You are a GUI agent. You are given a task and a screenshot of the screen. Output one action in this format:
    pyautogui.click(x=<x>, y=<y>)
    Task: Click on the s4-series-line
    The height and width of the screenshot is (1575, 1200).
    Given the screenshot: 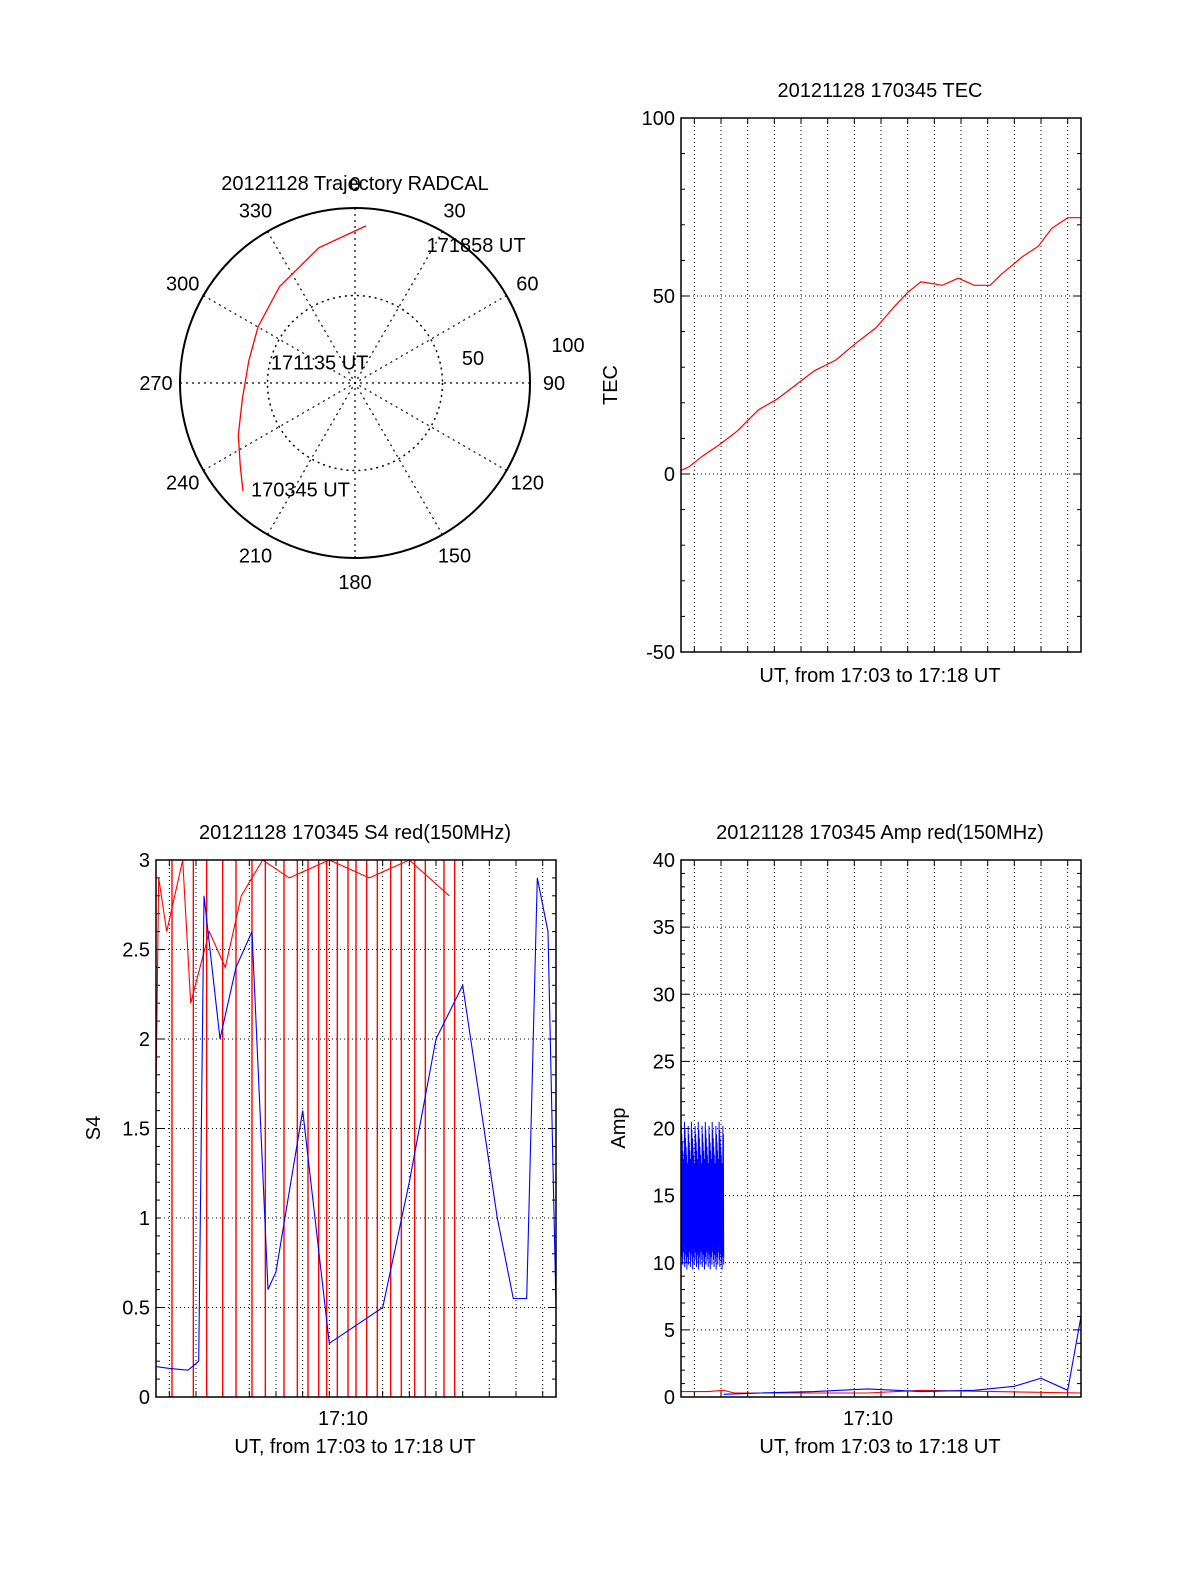 What is the action you would take?
    pyautogui.click(x=356, y=1124)
    